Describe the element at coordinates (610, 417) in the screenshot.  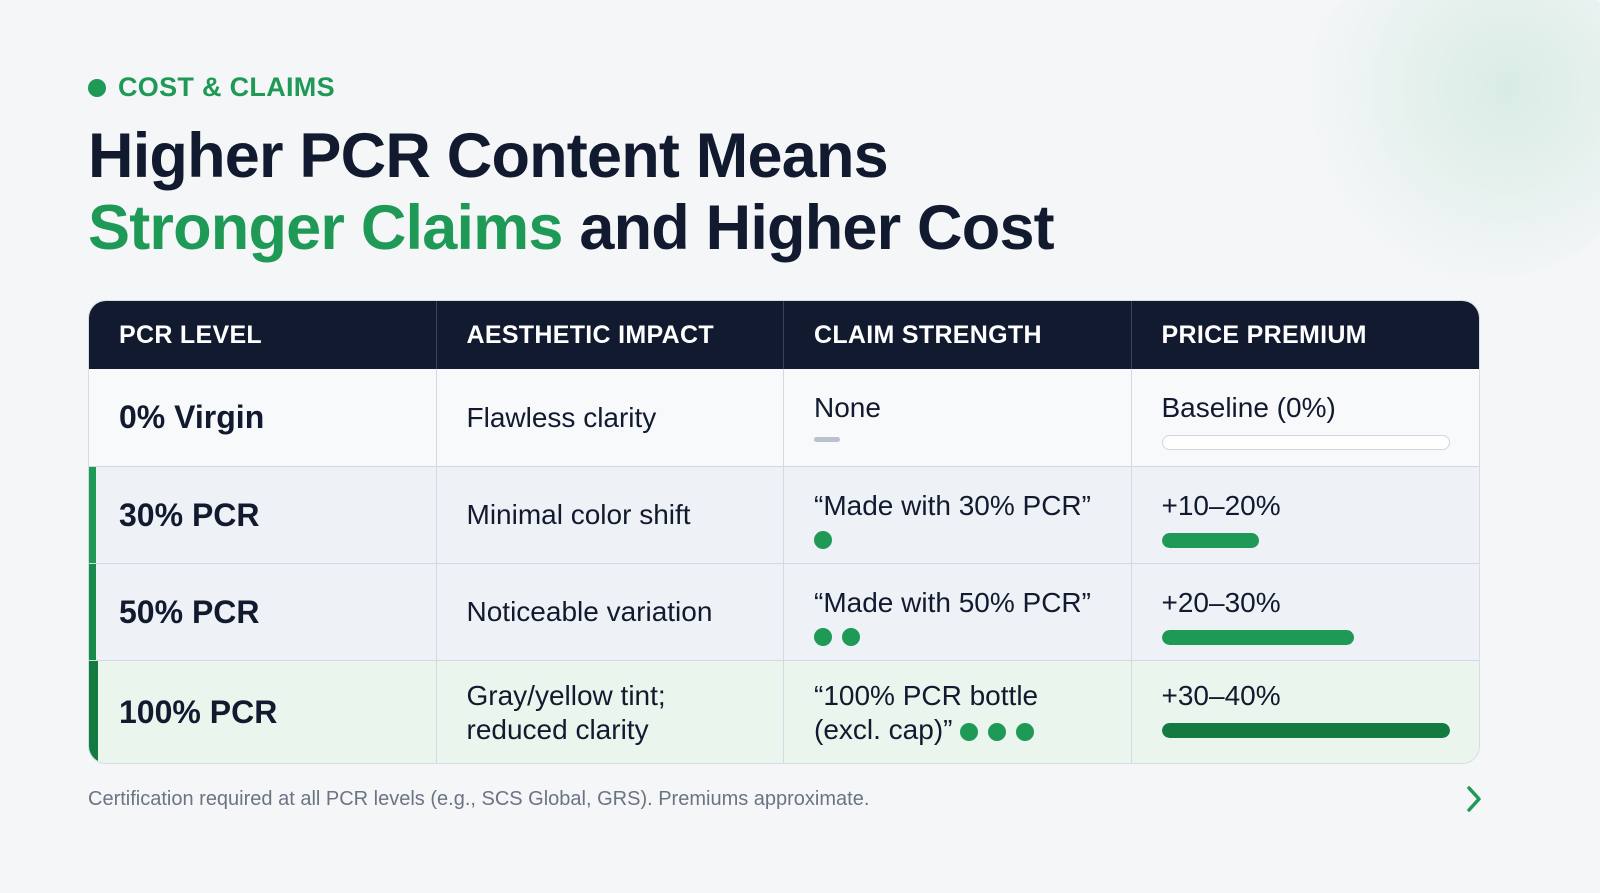
I see `cell-aesthetic-impact: Flawless clarity` at that location.